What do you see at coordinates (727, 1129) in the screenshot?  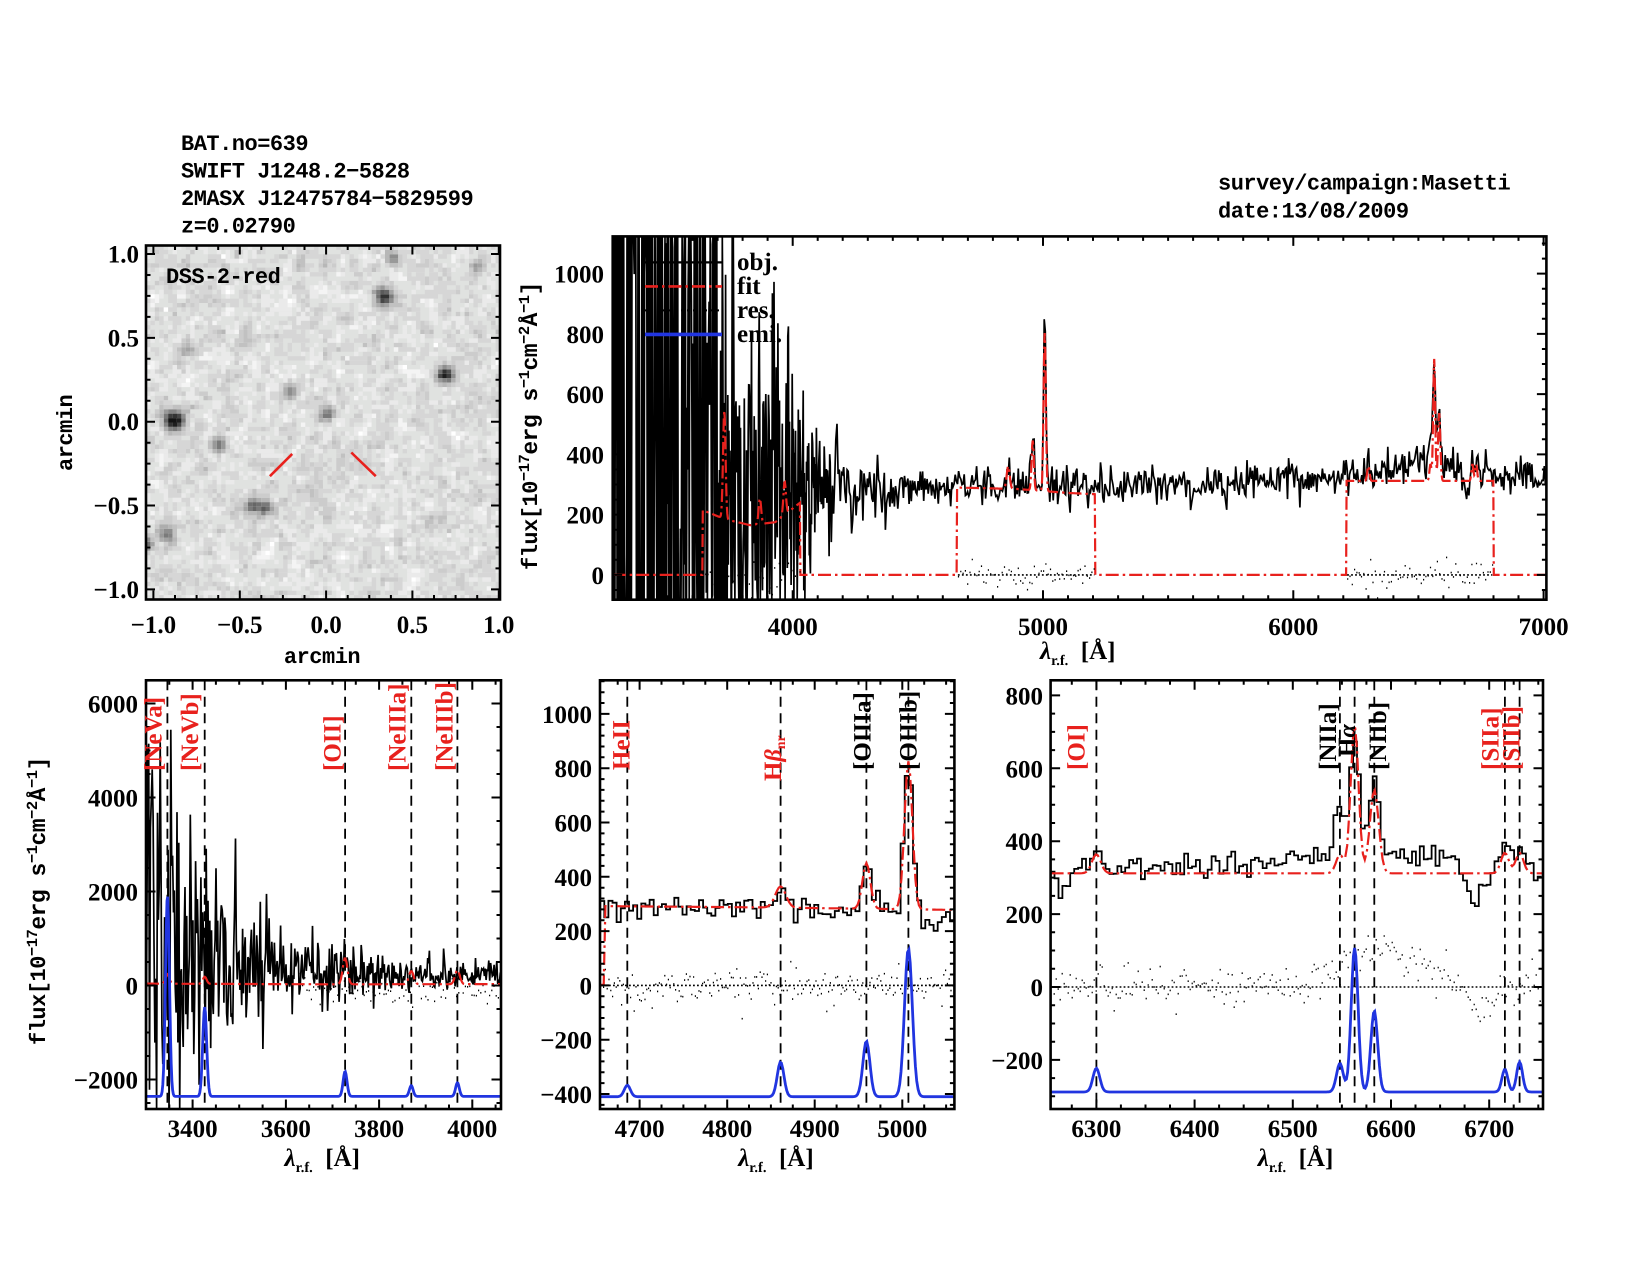 I see `svg-text: 4800` at bounding box center [727, 1129].